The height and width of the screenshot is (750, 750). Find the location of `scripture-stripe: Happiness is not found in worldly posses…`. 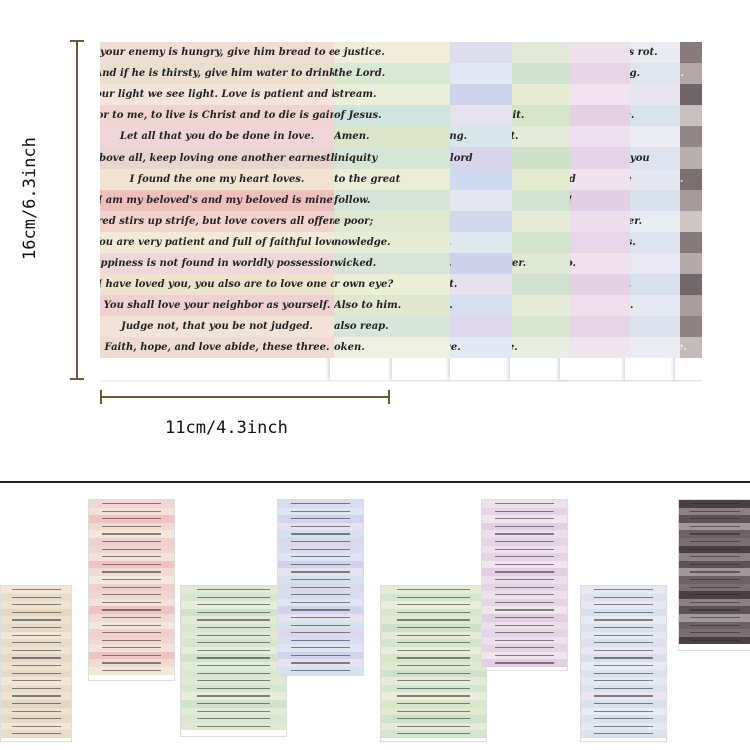

scripture-stripe: Happiness is not found in worldly posses… is located at coordinates (217, 263).